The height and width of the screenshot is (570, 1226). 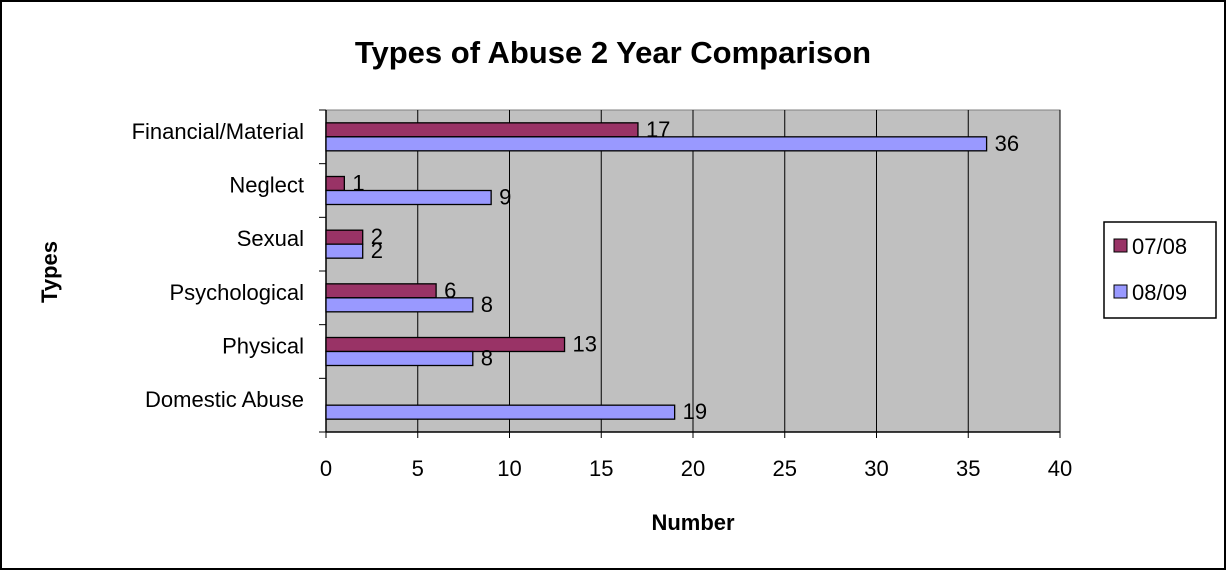 I want to click on x-tick-label: 35, so click(x=968, y=468).